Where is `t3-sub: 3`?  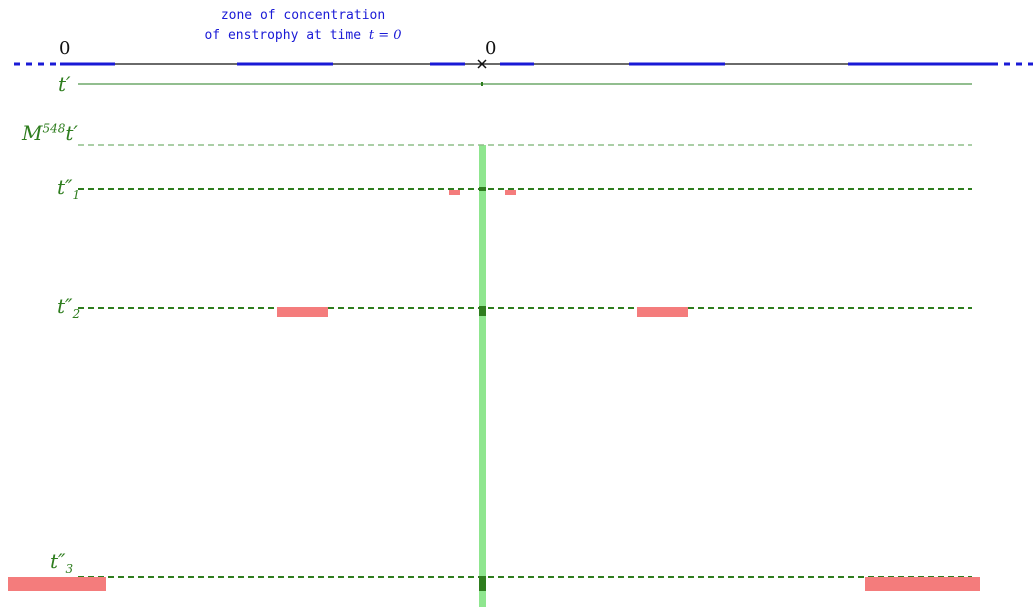
t3-sub: 3 is located at coordinates (69, 569).